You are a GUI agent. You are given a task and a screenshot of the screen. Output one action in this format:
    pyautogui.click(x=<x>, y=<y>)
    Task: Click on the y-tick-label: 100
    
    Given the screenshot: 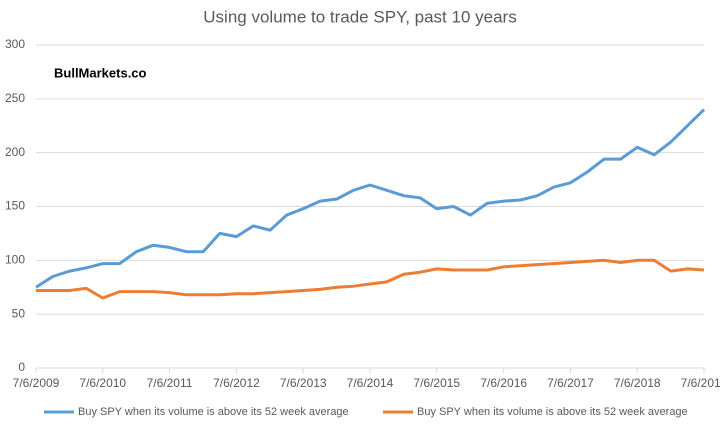 What is the action you would take?
    pyautogui.click(x=15, y=260)
    